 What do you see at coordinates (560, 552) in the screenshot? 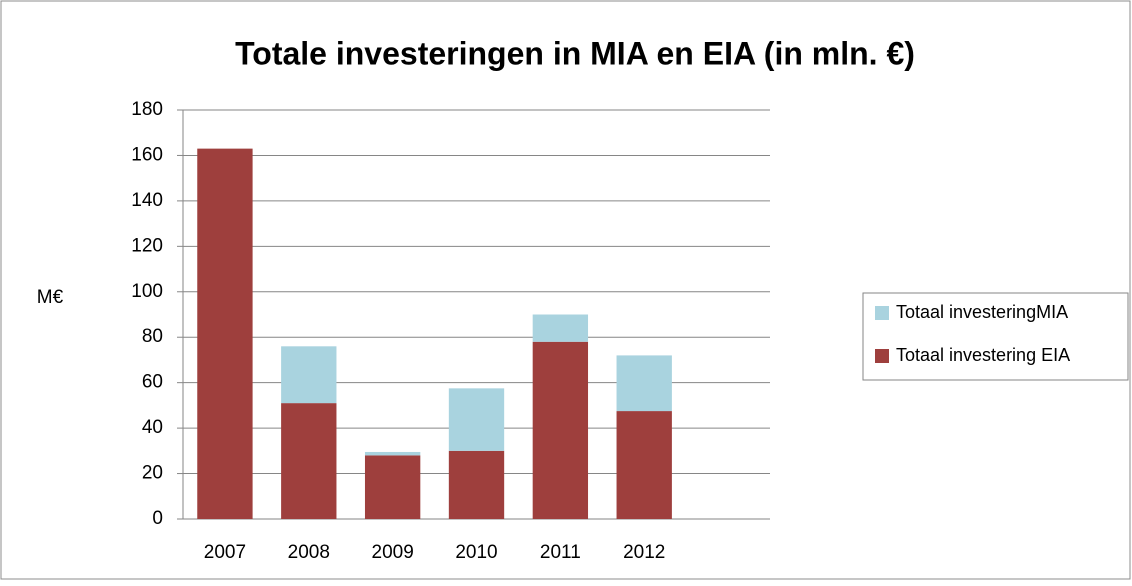
I see `x-tick-label: 2011` at bounding box center [560, 552].